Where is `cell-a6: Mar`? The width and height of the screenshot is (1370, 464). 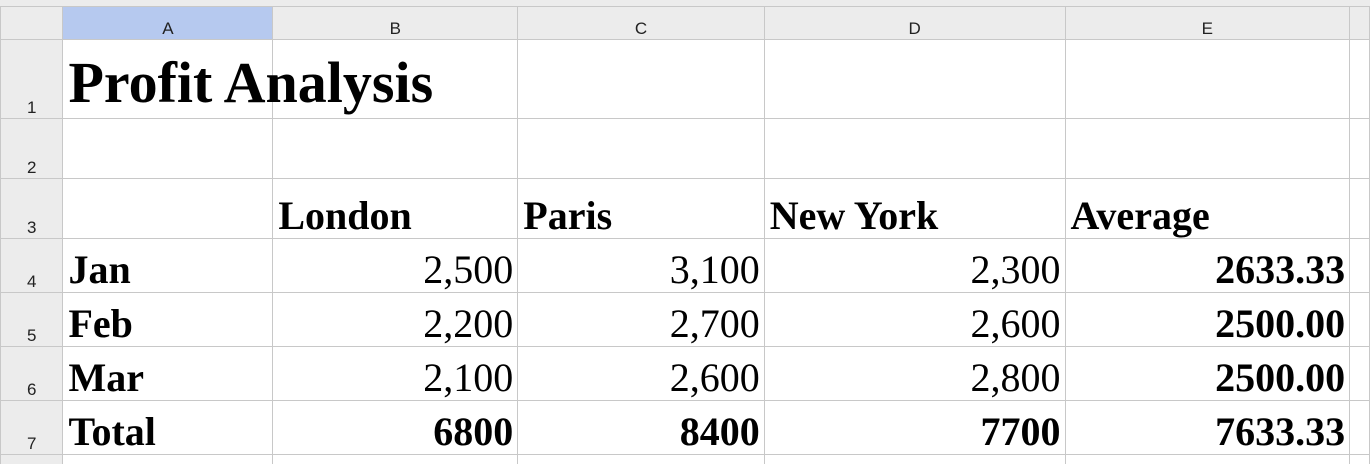 cell-a6: Mar is located at coordinates (168, 373).